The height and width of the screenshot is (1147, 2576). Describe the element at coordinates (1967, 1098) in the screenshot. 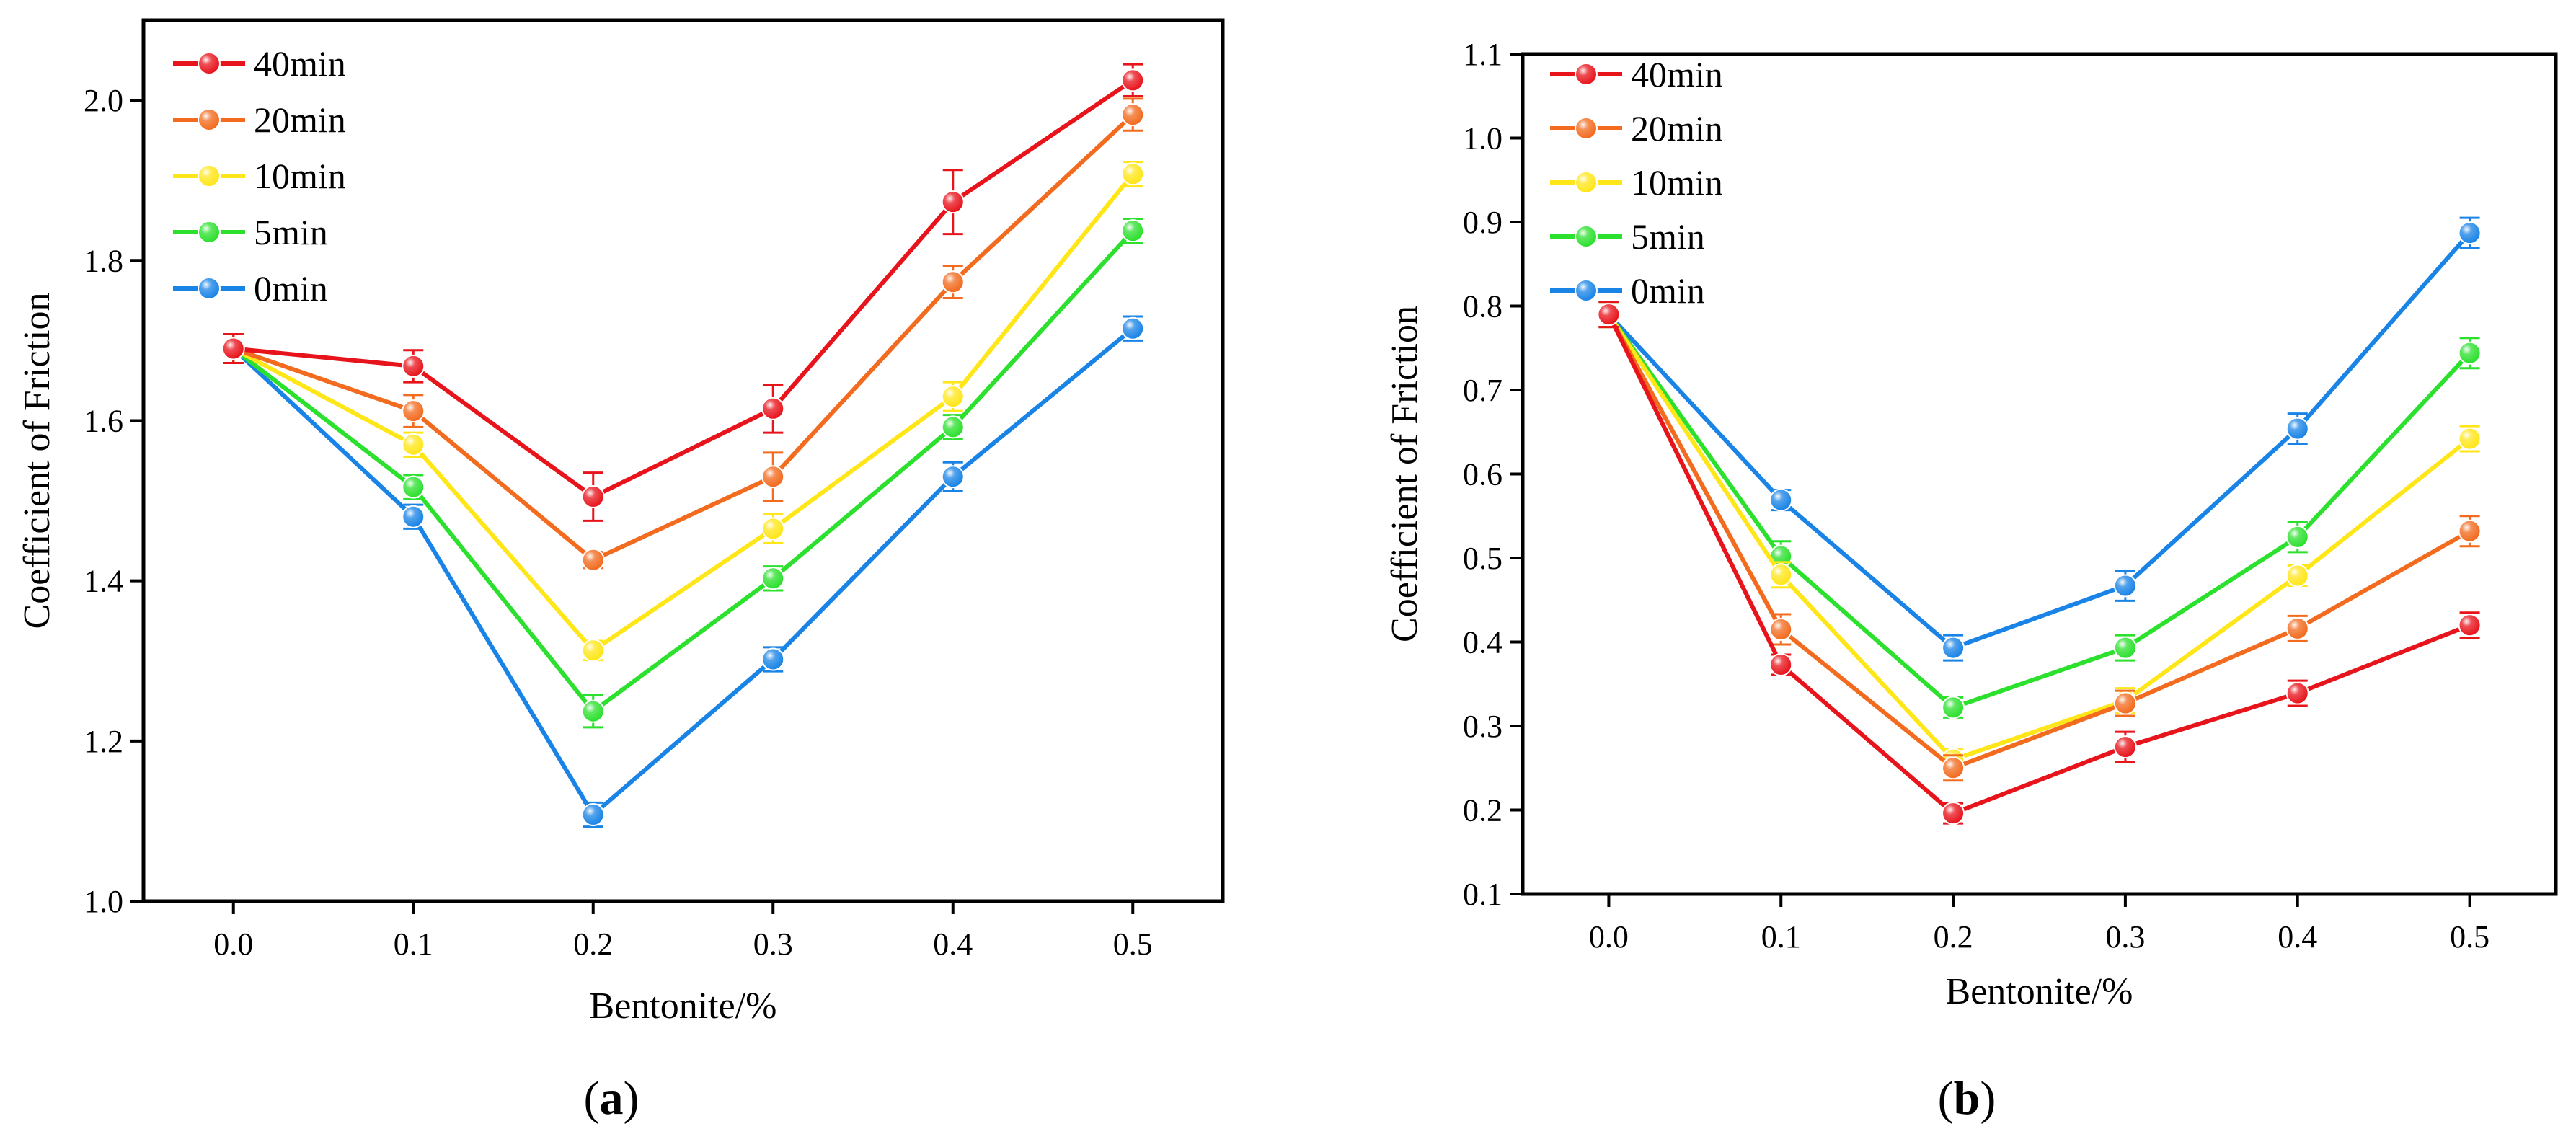

I see `panel-label: (b)` at that location.